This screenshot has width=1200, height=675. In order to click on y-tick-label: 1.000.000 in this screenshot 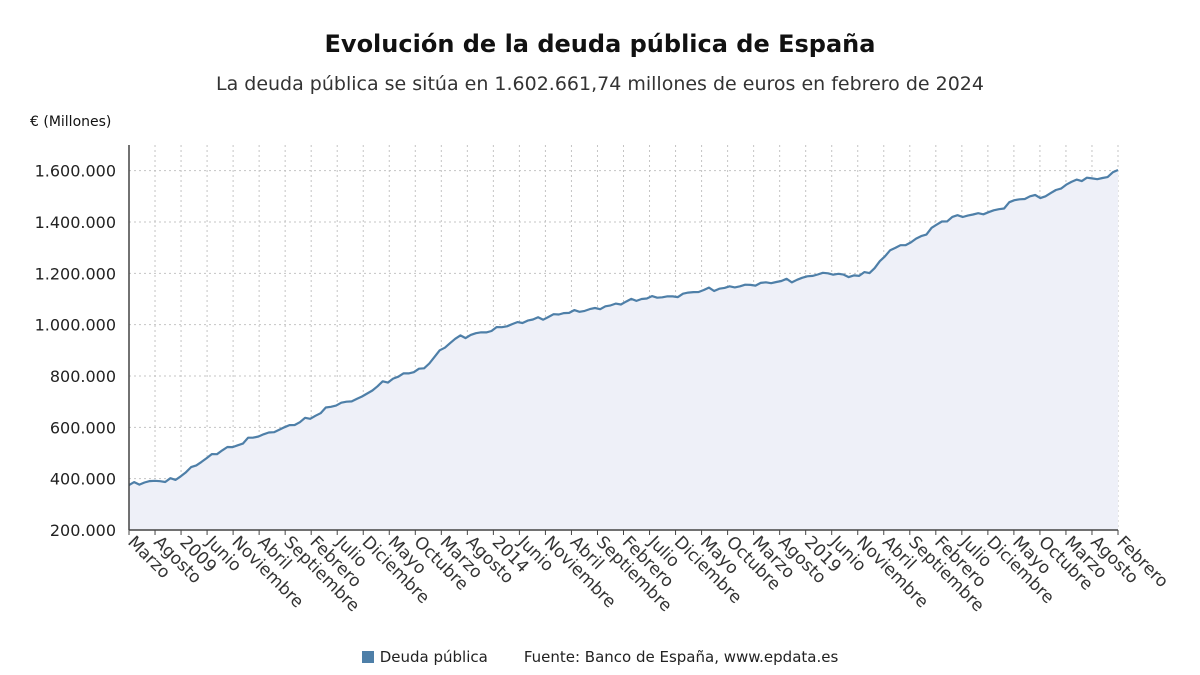, I will do `click(75, 325)`.